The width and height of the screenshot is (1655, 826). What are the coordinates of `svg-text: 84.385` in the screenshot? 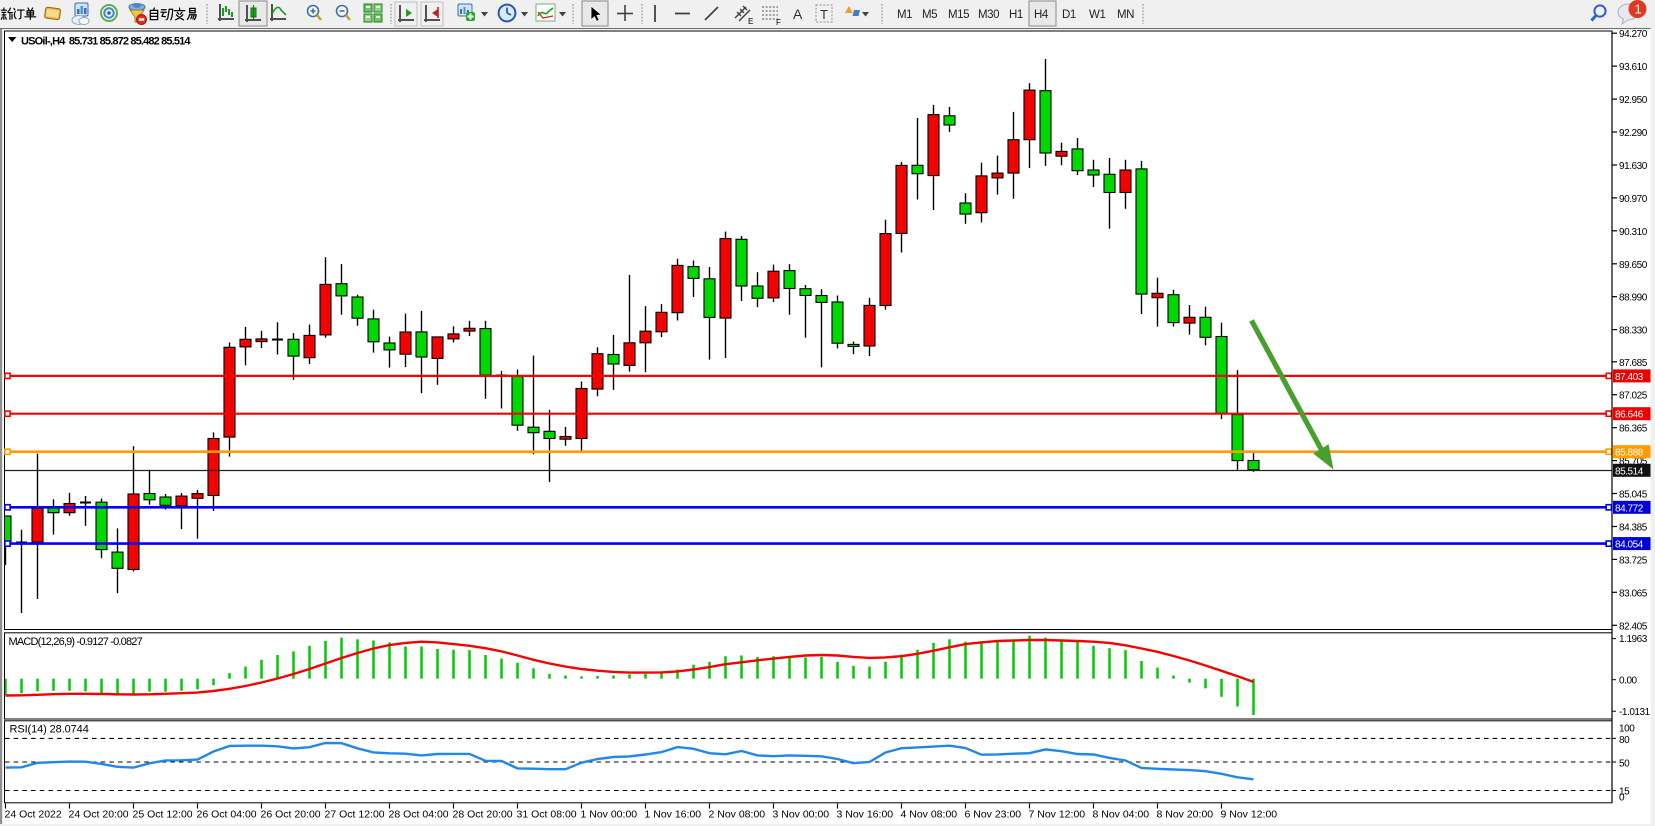 It's located at (1633, 528).